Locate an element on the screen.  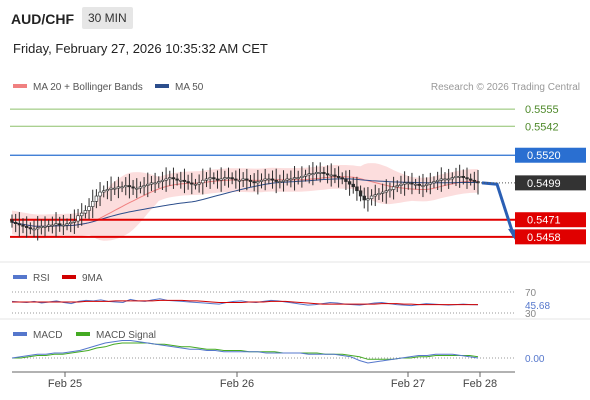
macd-legend: MACD MACD Signal is located at coordinates (84, 335).